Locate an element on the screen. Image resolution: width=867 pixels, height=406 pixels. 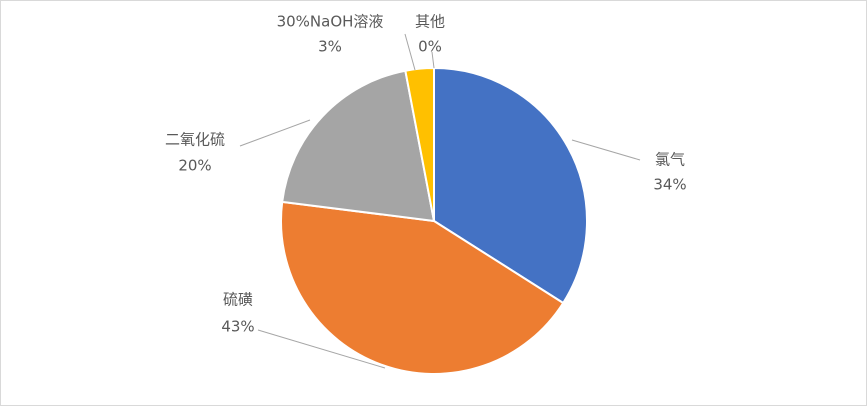
category-label: 其他 is located at coordinates (430, 22).